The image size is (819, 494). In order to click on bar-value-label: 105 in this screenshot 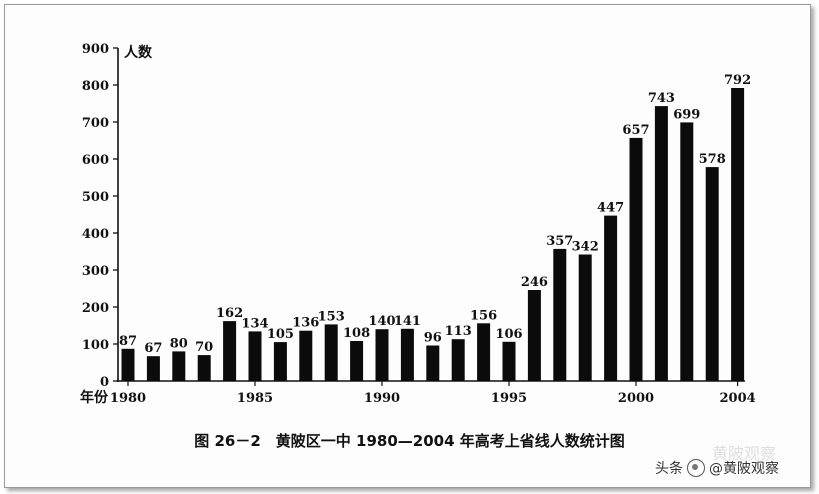, I will do `click(280, 334)`.